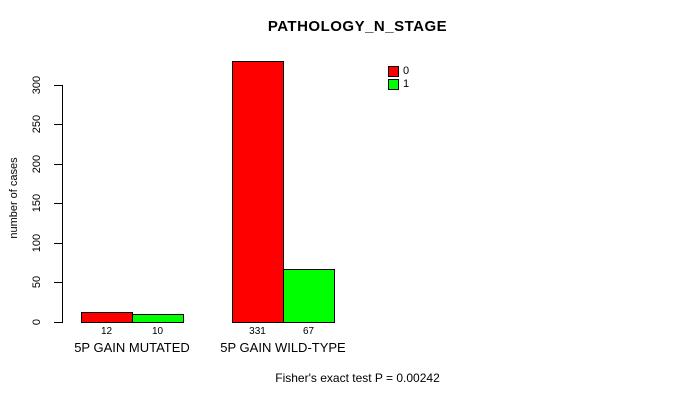 The height and width of the screenshot is (400, 690). Describe the element at coordinates (37, 282) in the screenshot. I see `y-axis-tick-label: 50` at that location.